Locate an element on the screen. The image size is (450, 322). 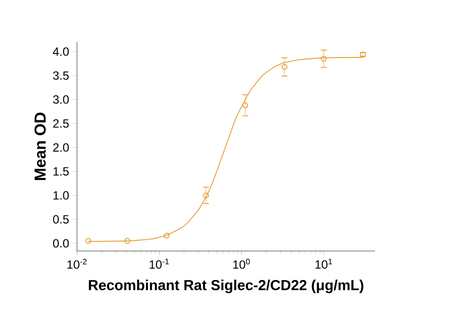
y-tick-label: 4.0 is located at coordinates (60, 51).